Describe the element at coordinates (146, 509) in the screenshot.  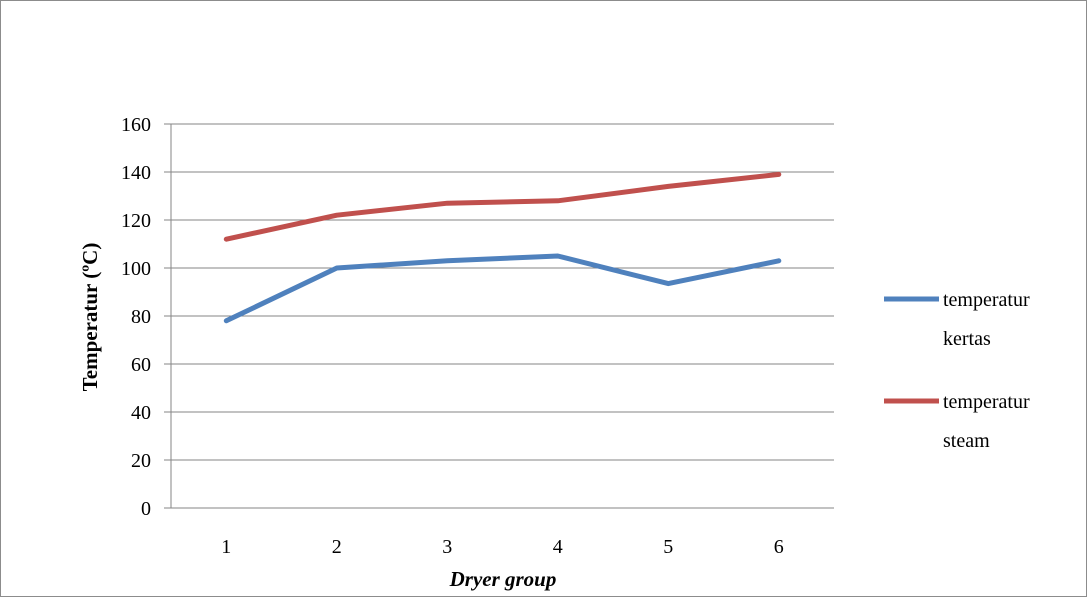
I see `y-tick-label: 0` at that location.